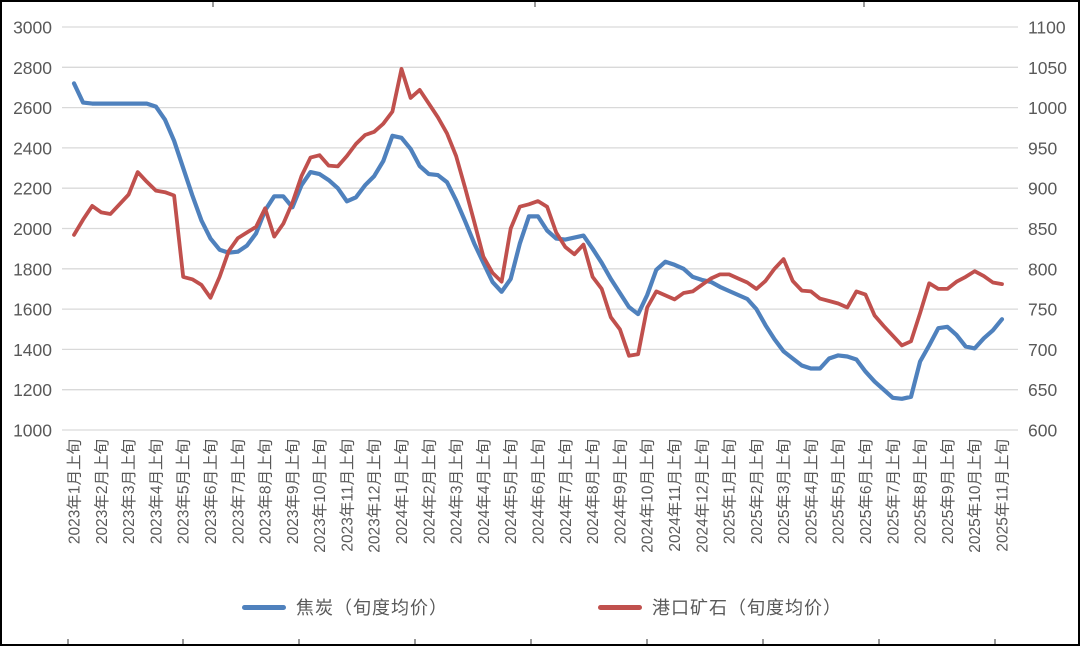 This screenshot has width=1080, height=646. Describe the element at coordinates (32, 28) in the screenshot. I see `y-axis-left-tick: 3000` at that location.